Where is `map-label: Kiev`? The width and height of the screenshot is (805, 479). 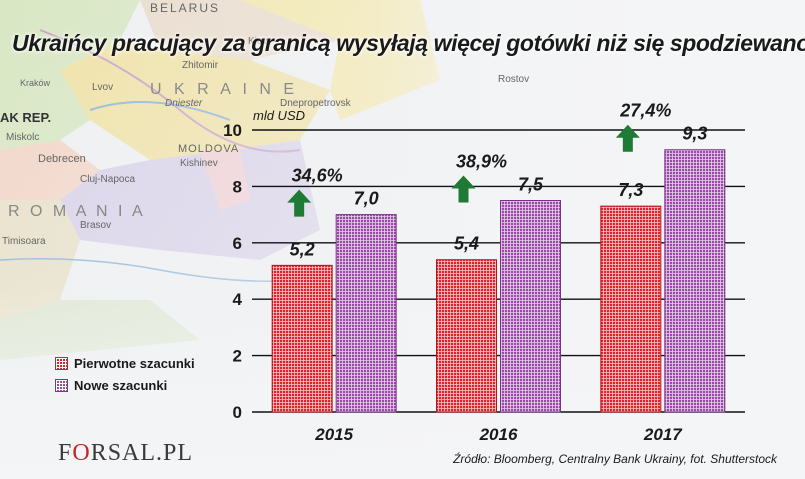
map-label: Kiev is located at coordinates (257, 41).